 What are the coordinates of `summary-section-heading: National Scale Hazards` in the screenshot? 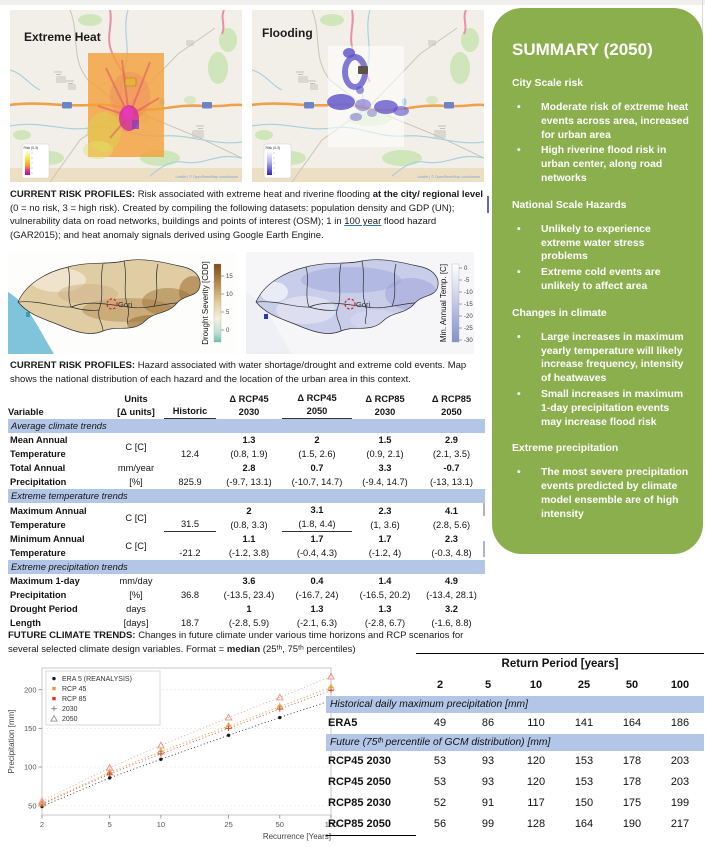 It's located at (569, 205).